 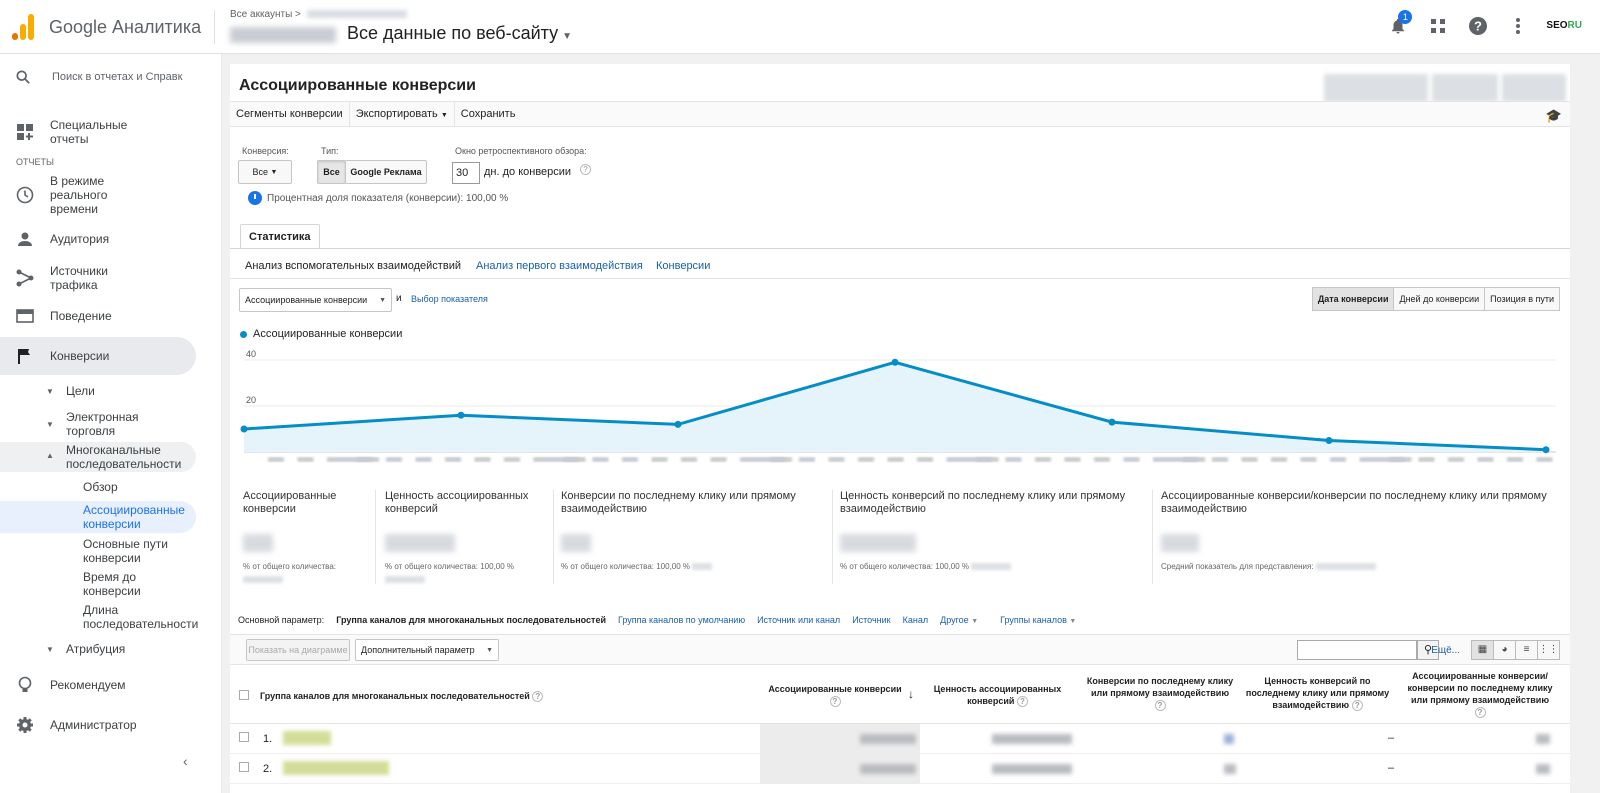 I want to click on sidebar-item-audience: Аудитория, so click(x=100, y=239).